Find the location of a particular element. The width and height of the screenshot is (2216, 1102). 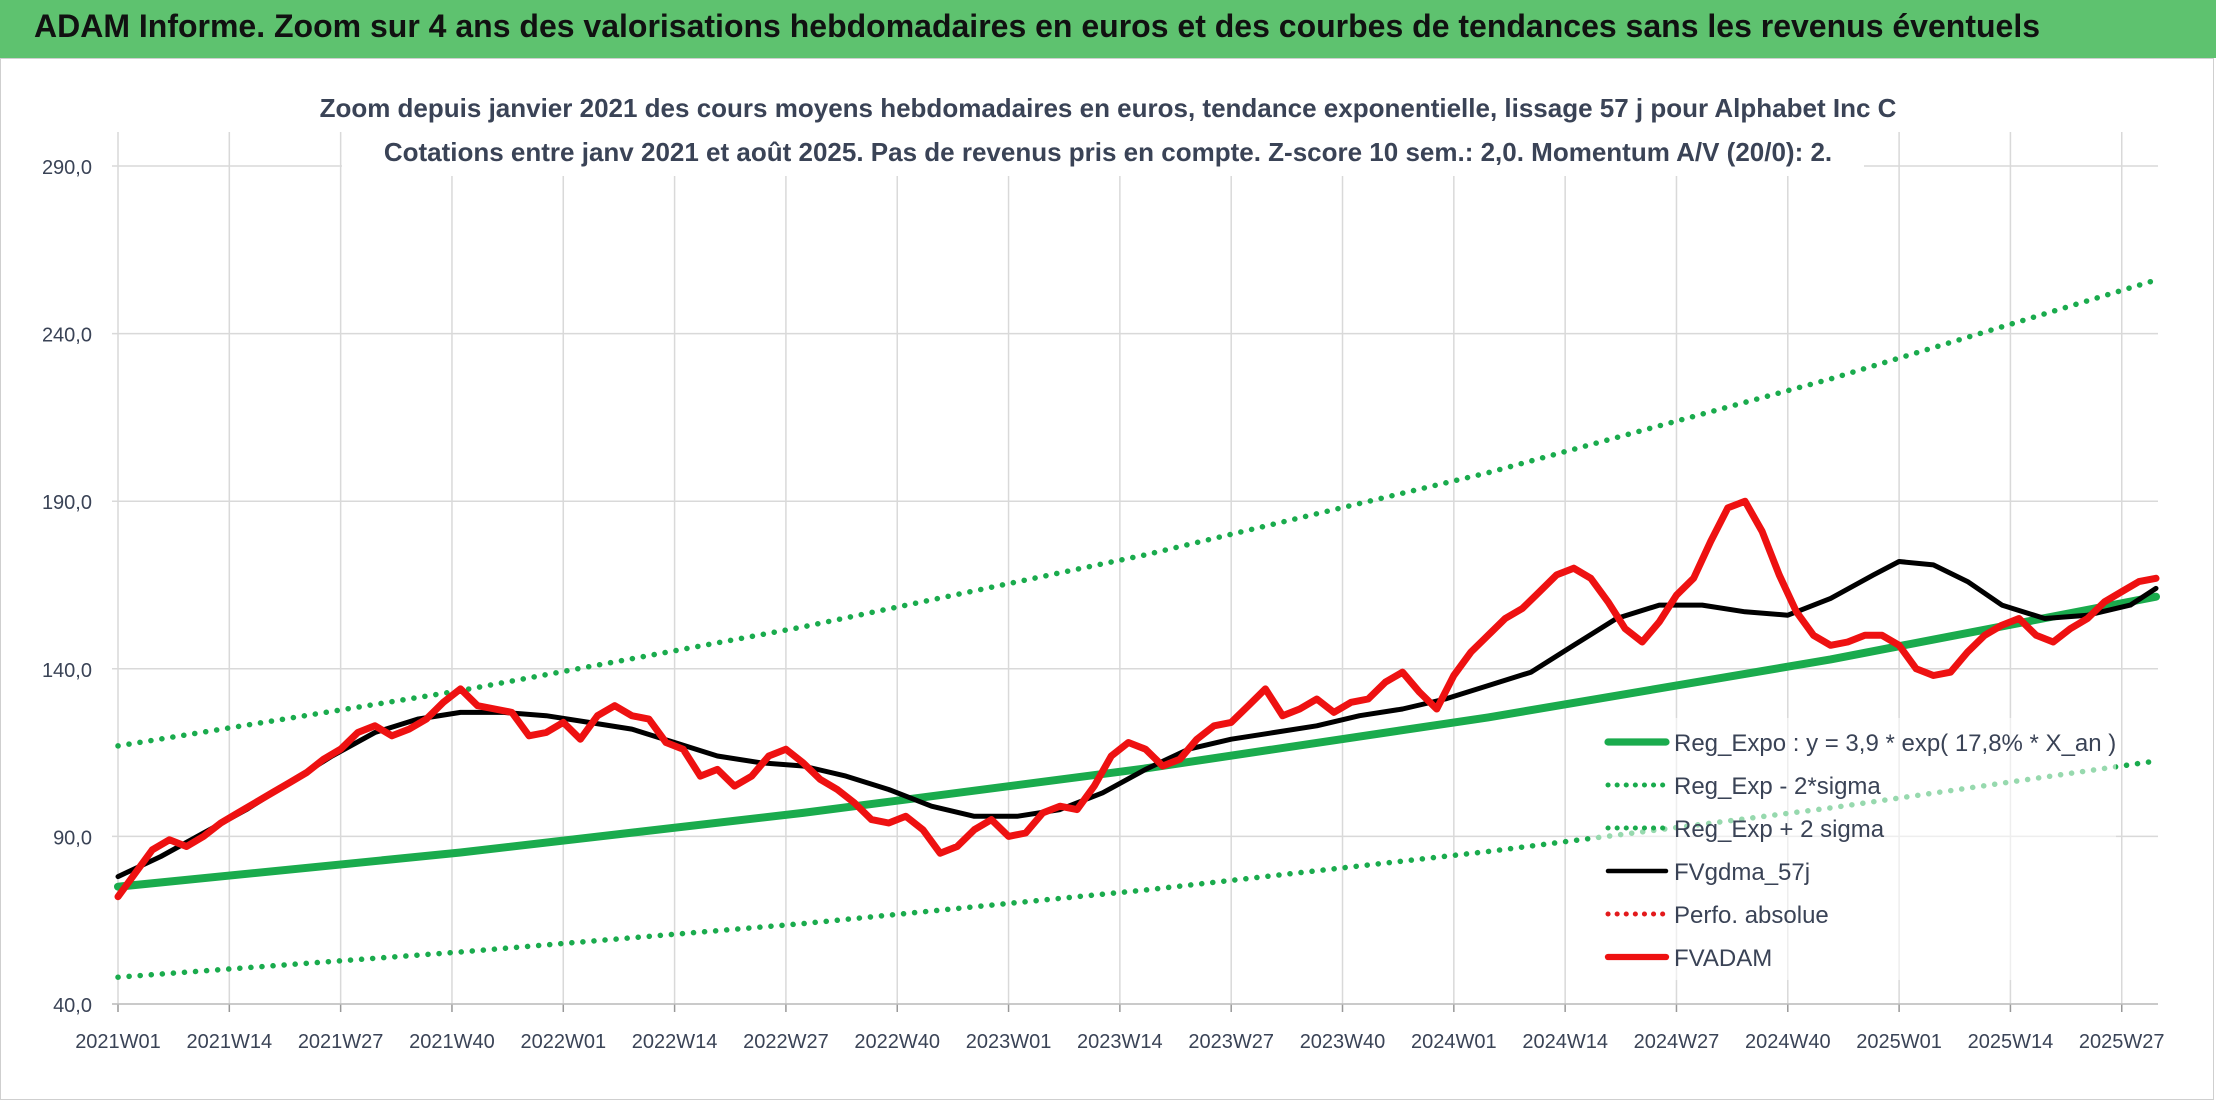

x-tick-label: 2021W14 is located at coordinates (230, 1042).